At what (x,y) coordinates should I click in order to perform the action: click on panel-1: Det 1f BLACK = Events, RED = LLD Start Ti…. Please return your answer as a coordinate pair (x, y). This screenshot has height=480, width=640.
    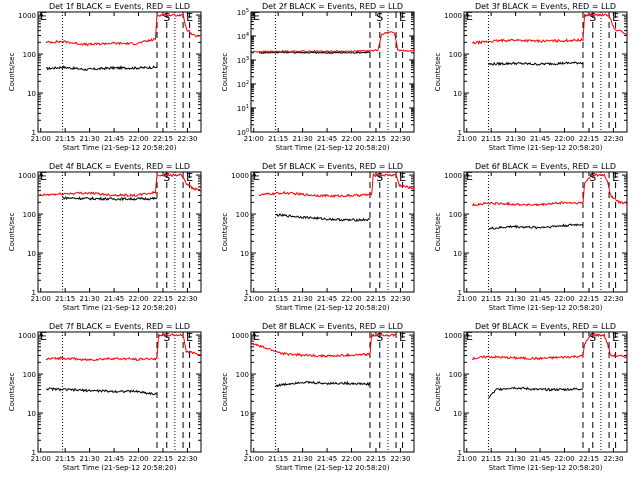
    Looking at the image, I should click on (105, 77).